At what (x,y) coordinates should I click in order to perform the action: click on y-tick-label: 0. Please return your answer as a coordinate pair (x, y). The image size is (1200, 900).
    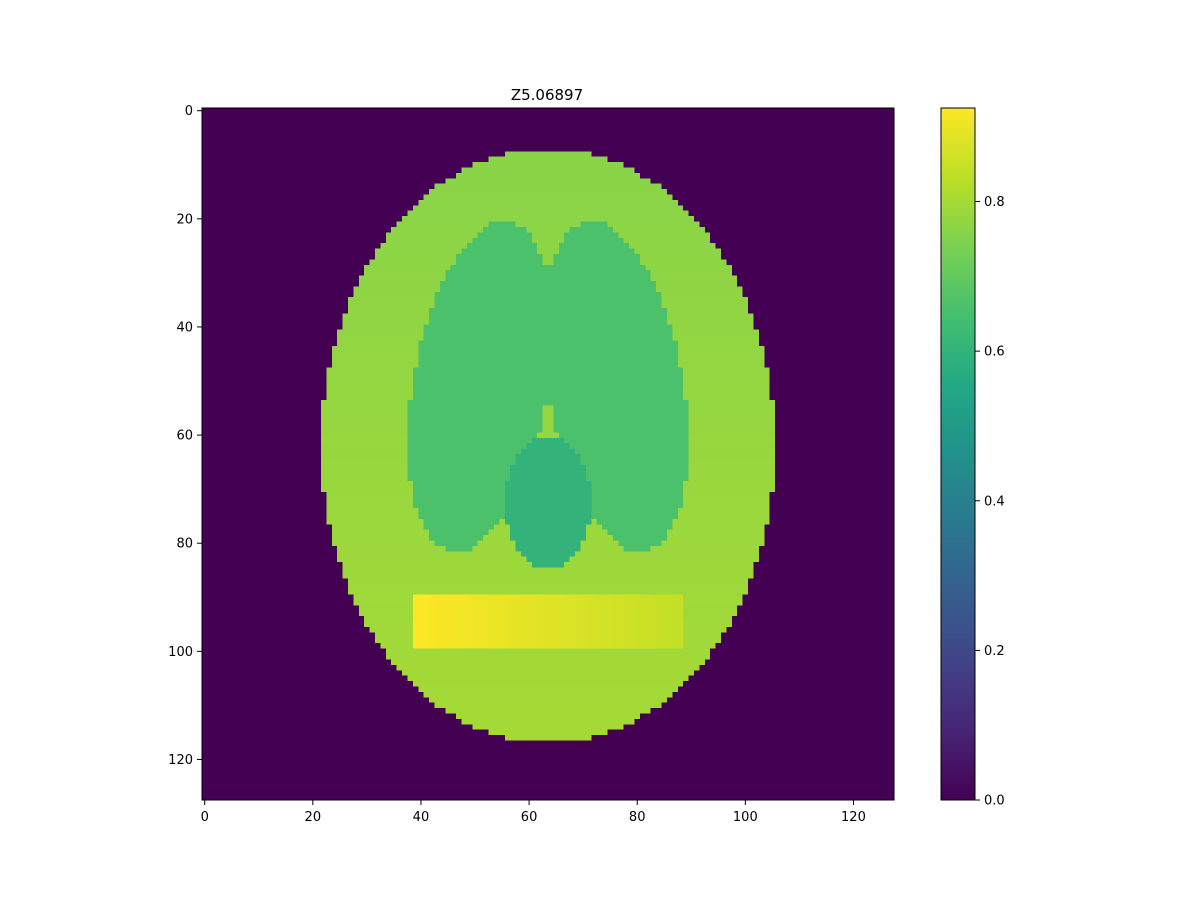
    Looking at the image, I should click on (189, 111).